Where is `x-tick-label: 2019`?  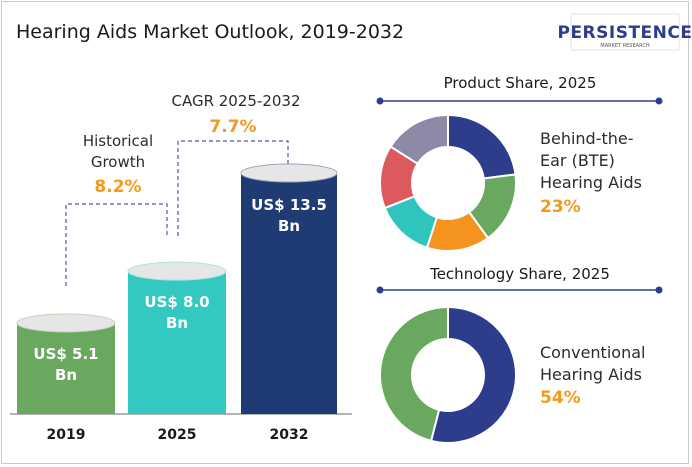
x-tick-label: 2019 is located at coordinates (66, 435).